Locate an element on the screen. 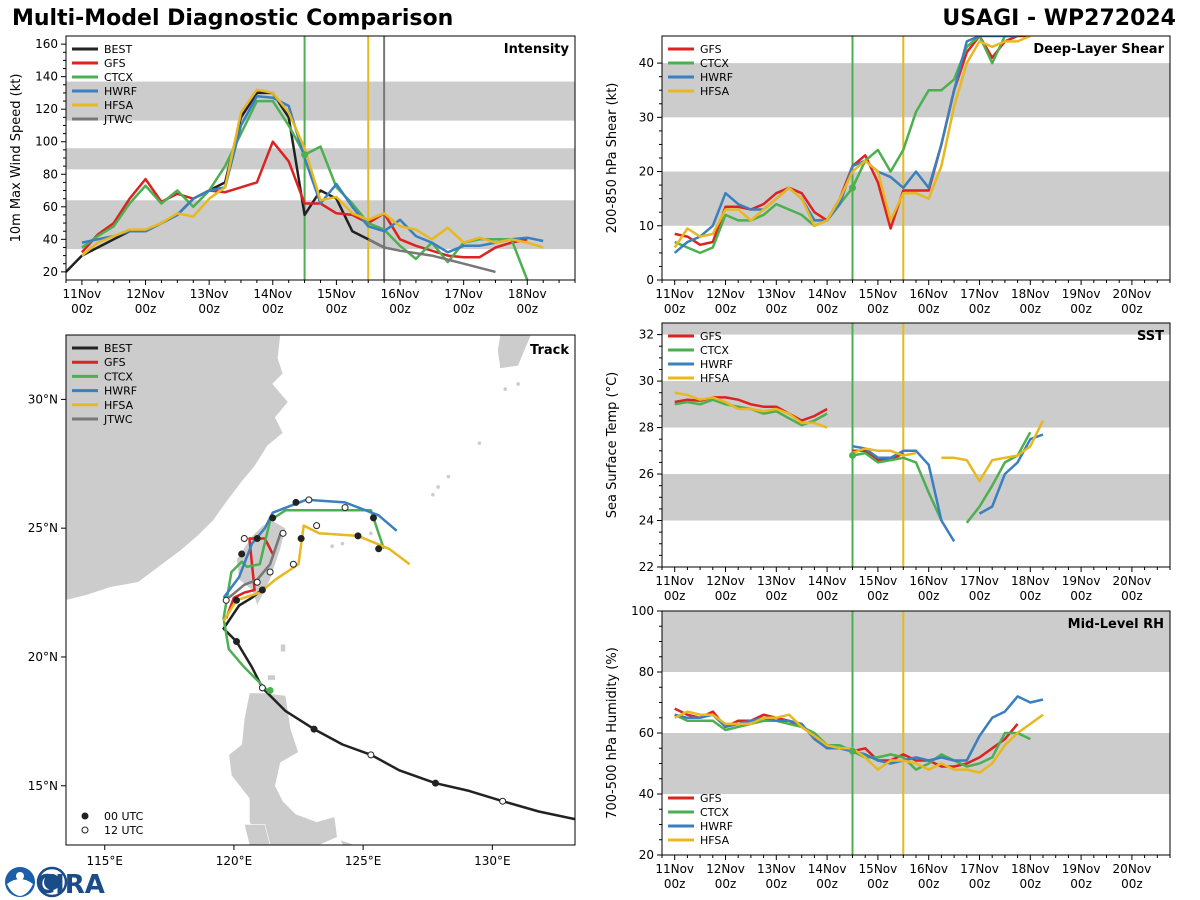  shear-xtick-day-0: 11Nov is located at coordinates (674, 294).